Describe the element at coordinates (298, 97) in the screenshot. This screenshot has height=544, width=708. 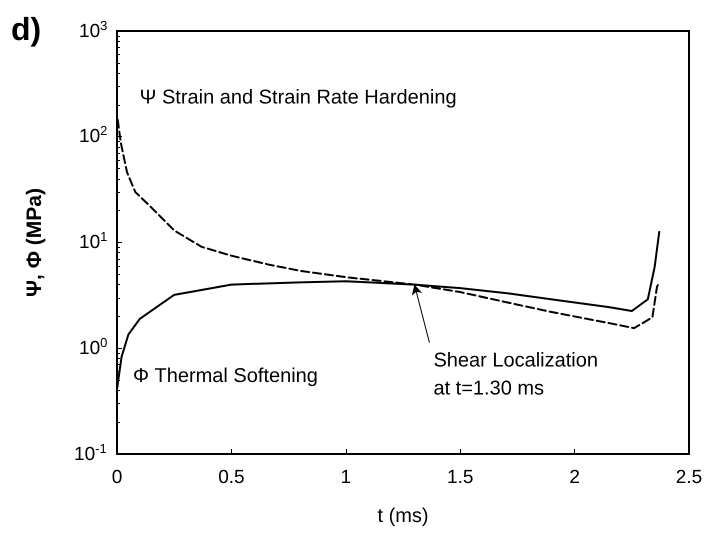
I see `series-label: Ψ Strain and Strain Rate Hardening` at that location.